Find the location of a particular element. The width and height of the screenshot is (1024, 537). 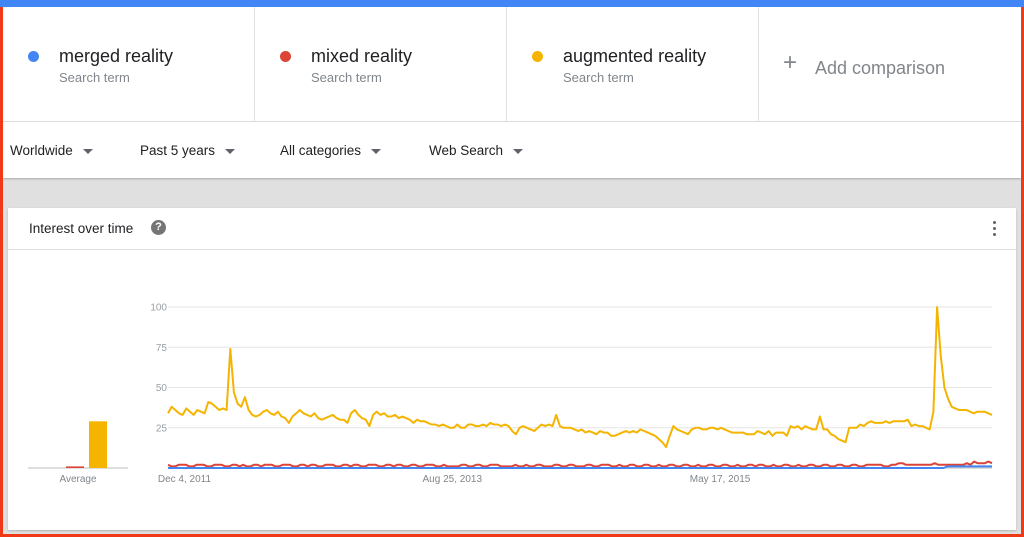

more-options-icon is located at coordinates (995, 229).